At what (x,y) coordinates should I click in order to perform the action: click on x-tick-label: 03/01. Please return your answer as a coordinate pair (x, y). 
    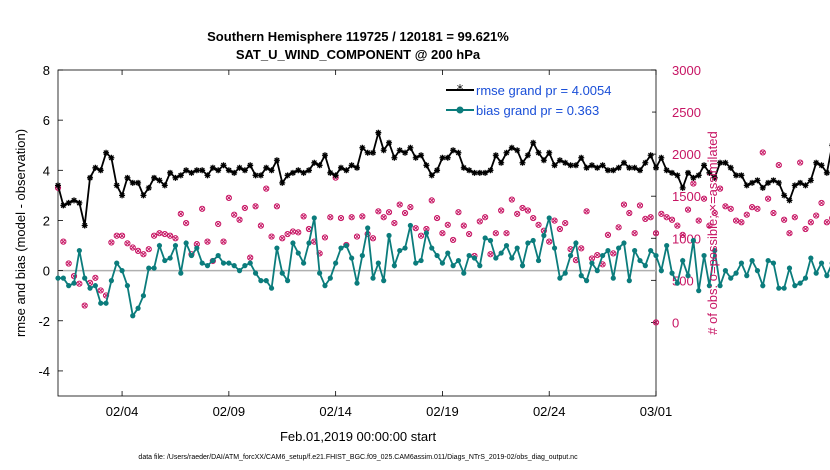
    Looking at the image, I should click on (656, 411).